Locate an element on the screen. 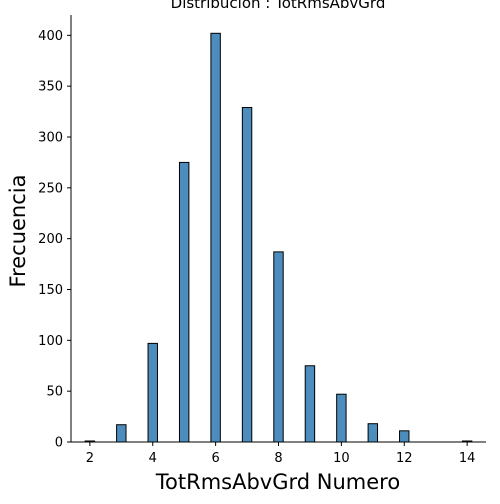  x-axis: 2 4 6 8 10 12 14 is located at coordinates (278, 453).